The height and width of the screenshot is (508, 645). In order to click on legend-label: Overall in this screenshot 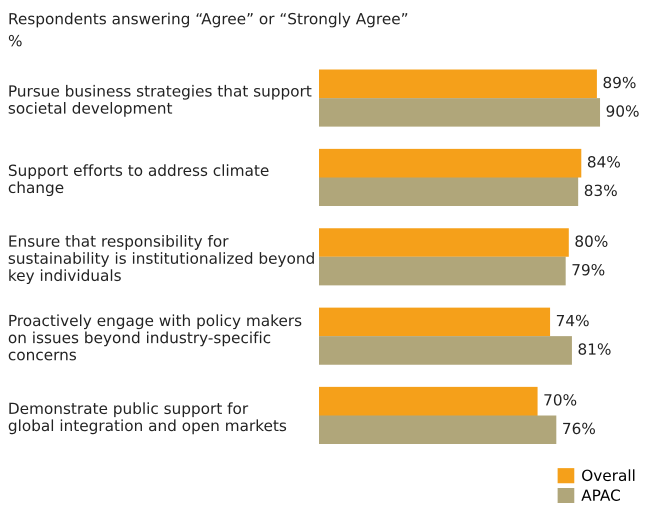, I will do `click(608, 475)`.